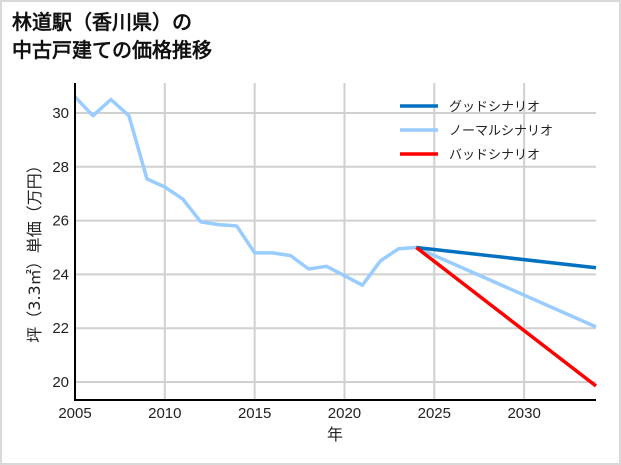  What do you see at coordinates (60, 113) in the screenshot?
I see `y-tick-label: 30` at bounding box center [60, 113].